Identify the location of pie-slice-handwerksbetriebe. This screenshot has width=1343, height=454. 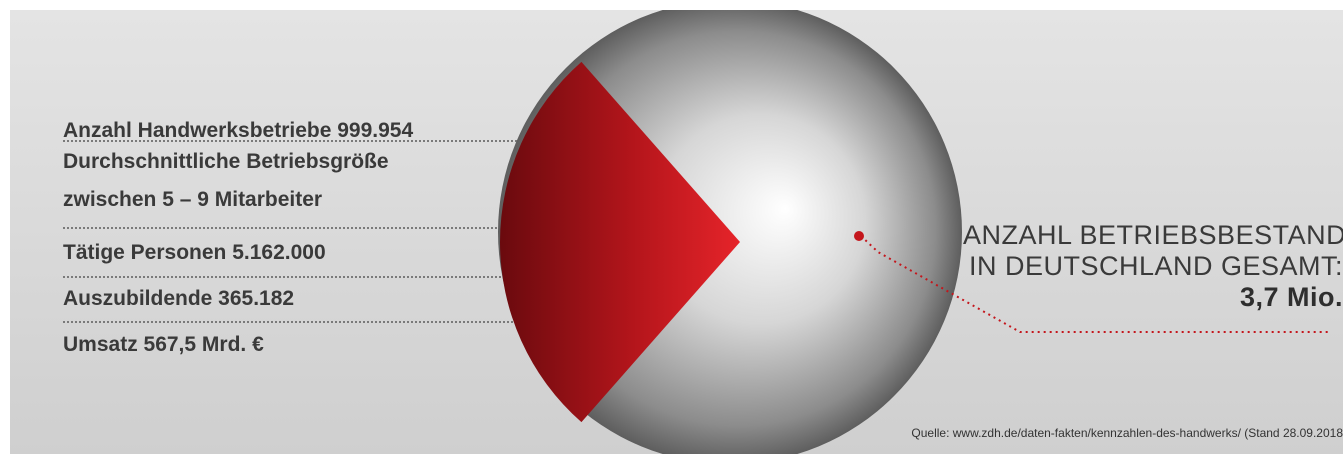
(620, 242).